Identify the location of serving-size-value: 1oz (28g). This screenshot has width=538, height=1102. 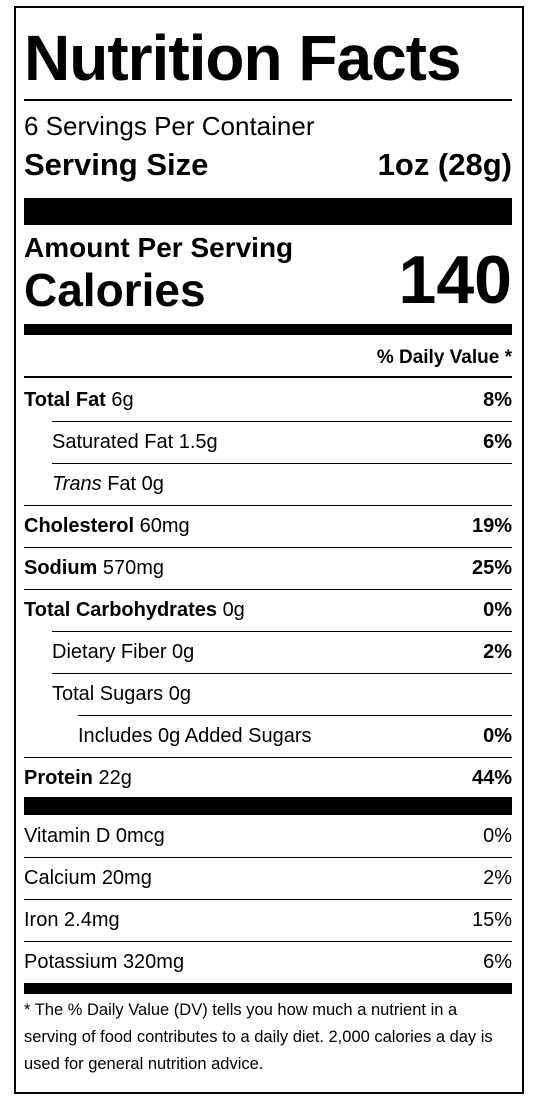
(444, 164).